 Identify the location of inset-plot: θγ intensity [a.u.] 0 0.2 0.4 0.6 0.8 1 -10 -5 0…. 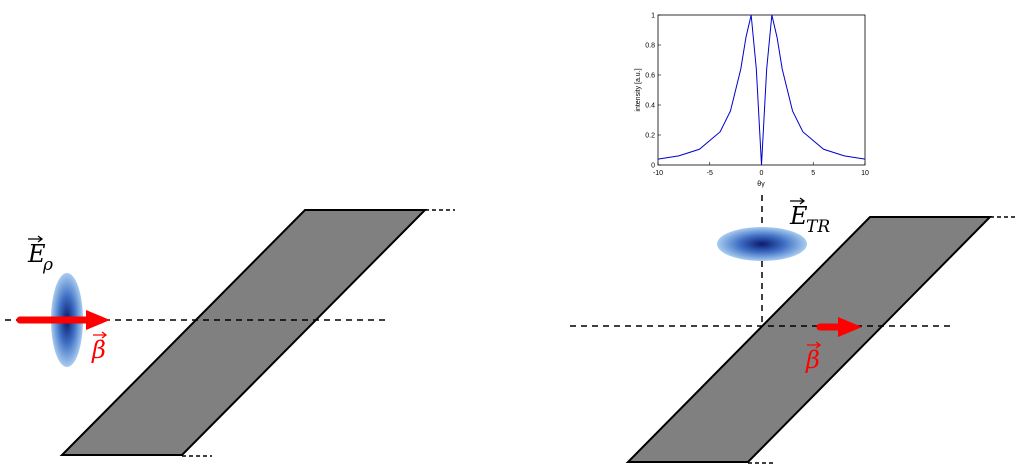
(752, 101).